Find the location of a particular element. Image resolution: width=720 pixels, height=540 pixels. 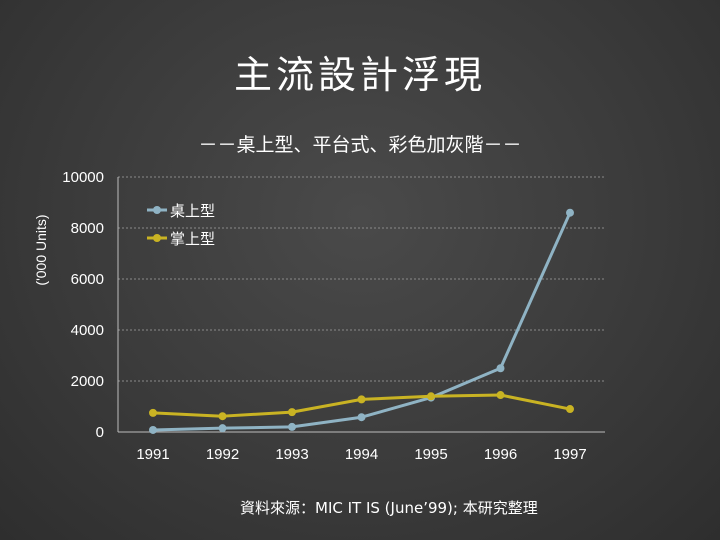

x-tick-label: 1996 is located at coordinates (500, 454).